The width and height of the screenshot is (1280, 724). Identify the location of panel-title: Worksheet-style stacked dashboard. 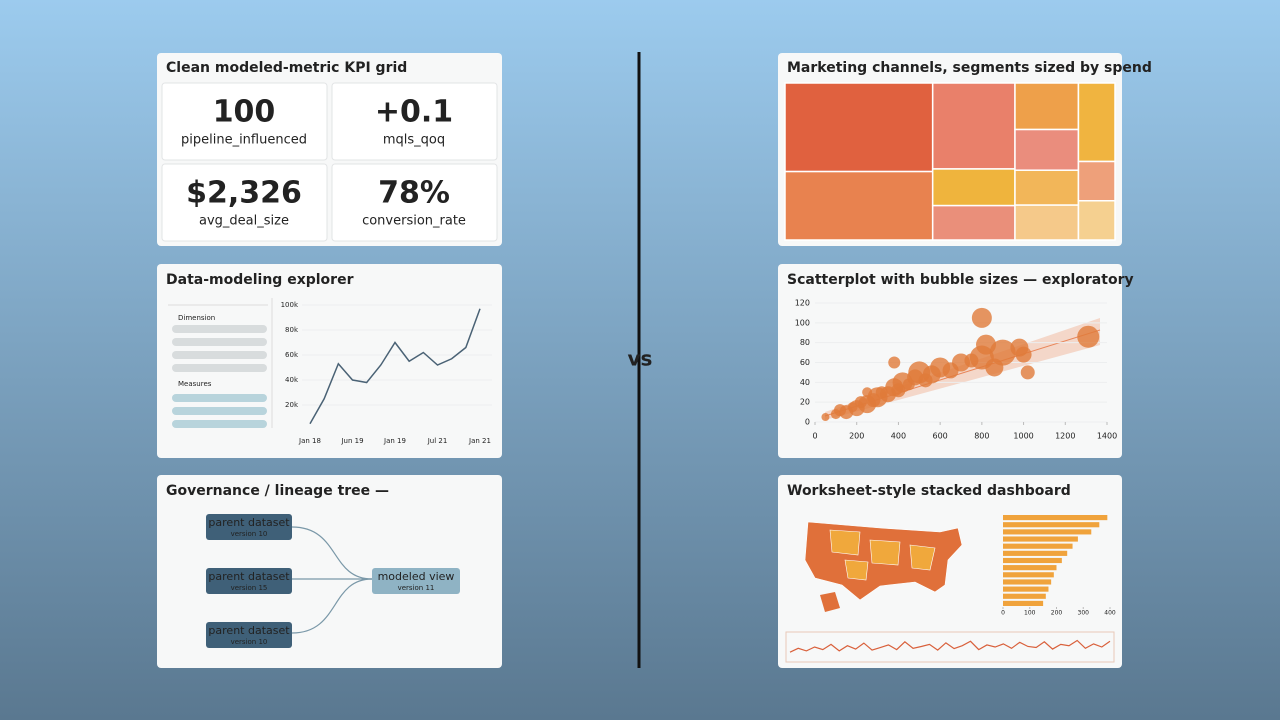
(929, 491).